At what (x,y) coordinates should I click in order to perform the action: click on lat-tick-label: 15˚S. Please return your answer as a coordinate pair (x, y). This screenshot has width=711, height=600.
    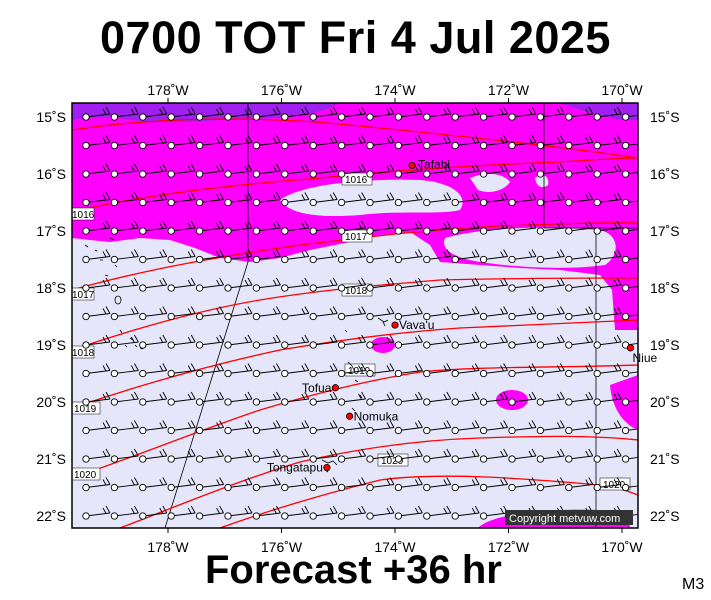
    Looking at the image, I should click on (665, 117).